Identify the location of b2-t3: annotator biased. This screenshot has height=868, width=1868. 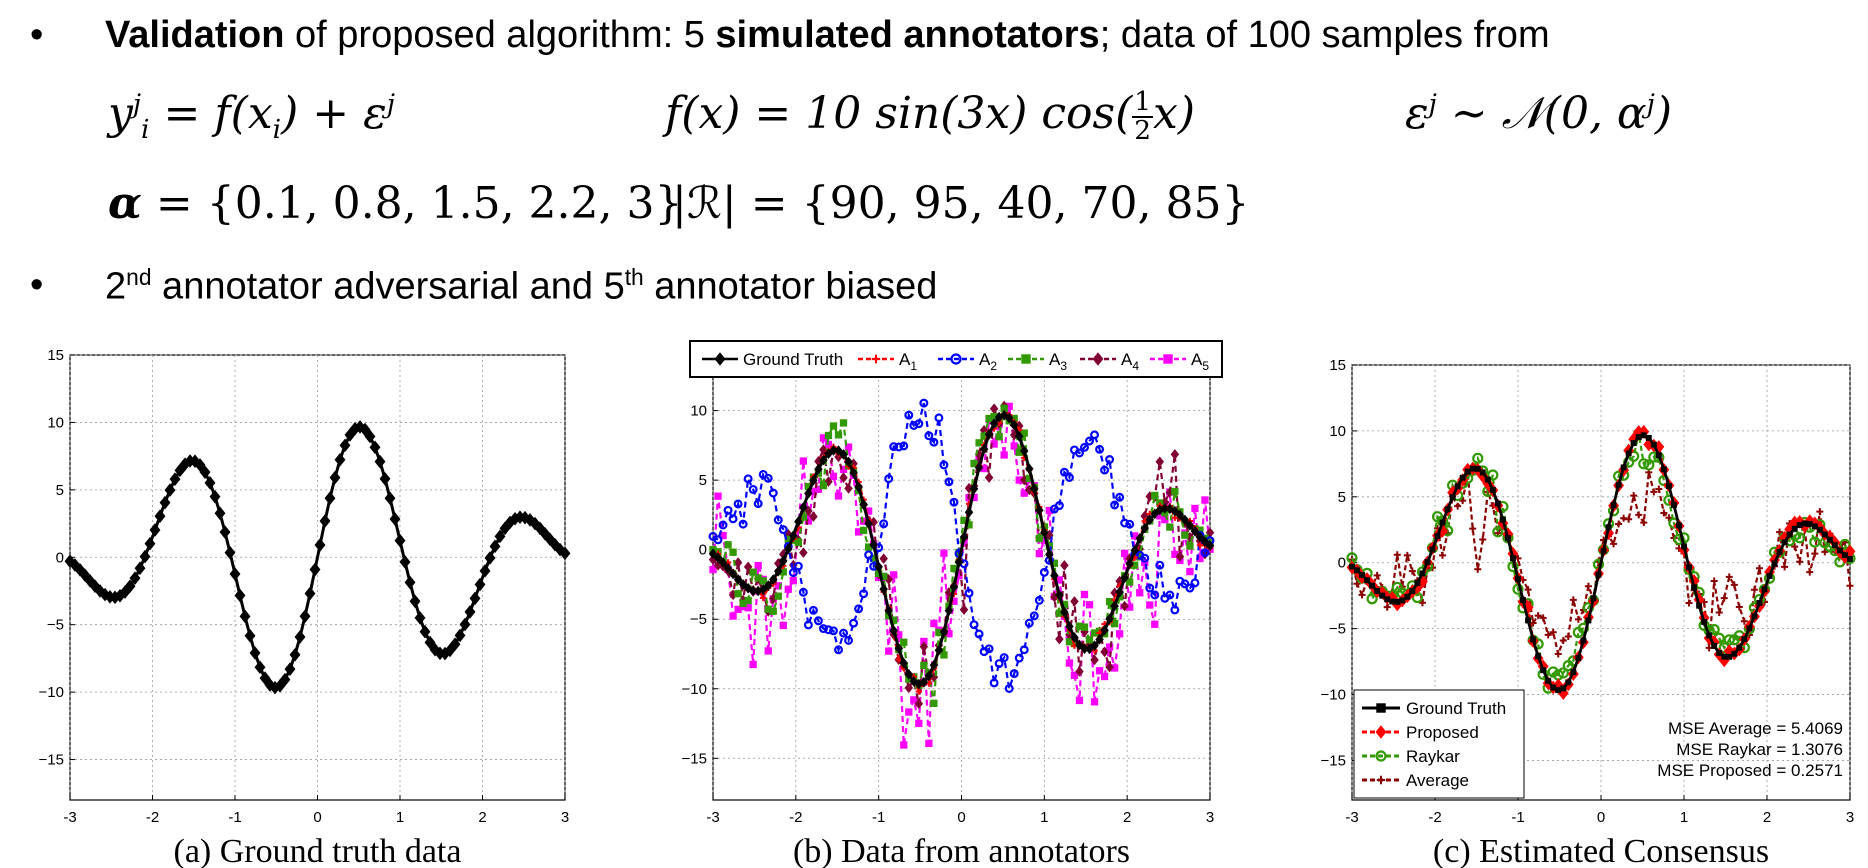
(790, 286).